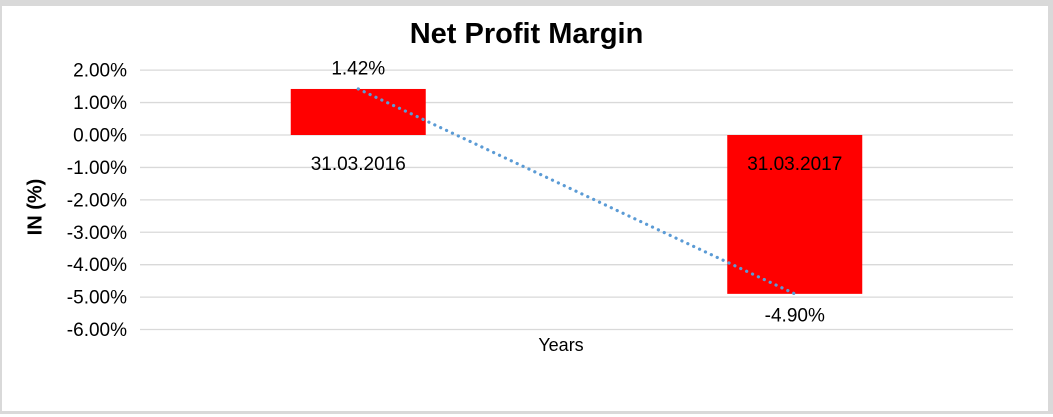 The image size is (1053, 417). I want to click on x-axis-title: Years, so click(561, 345).